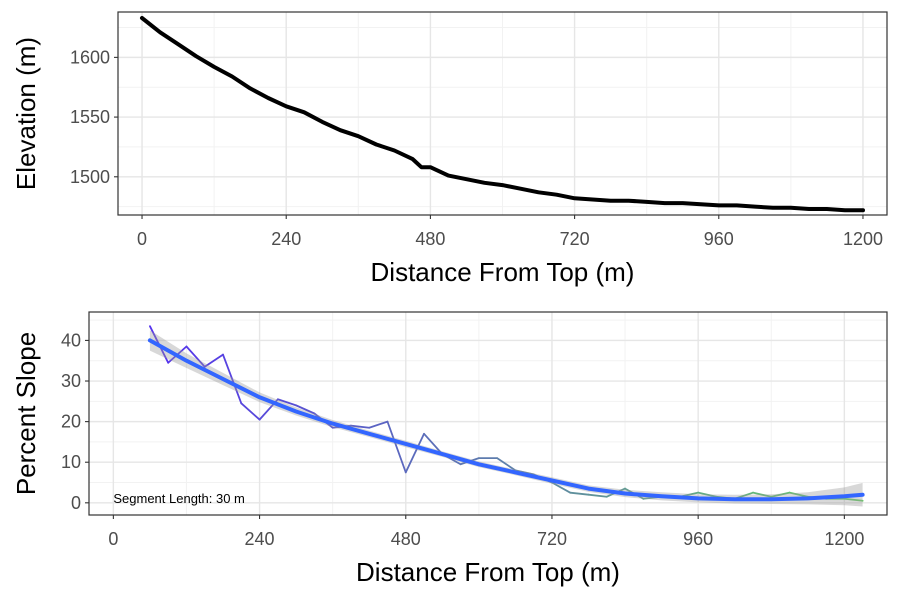 The width and height of the screenshot is (900, 600). I want to click on slope-x-axis-title: Distance From Top (m), so click(488, 572).